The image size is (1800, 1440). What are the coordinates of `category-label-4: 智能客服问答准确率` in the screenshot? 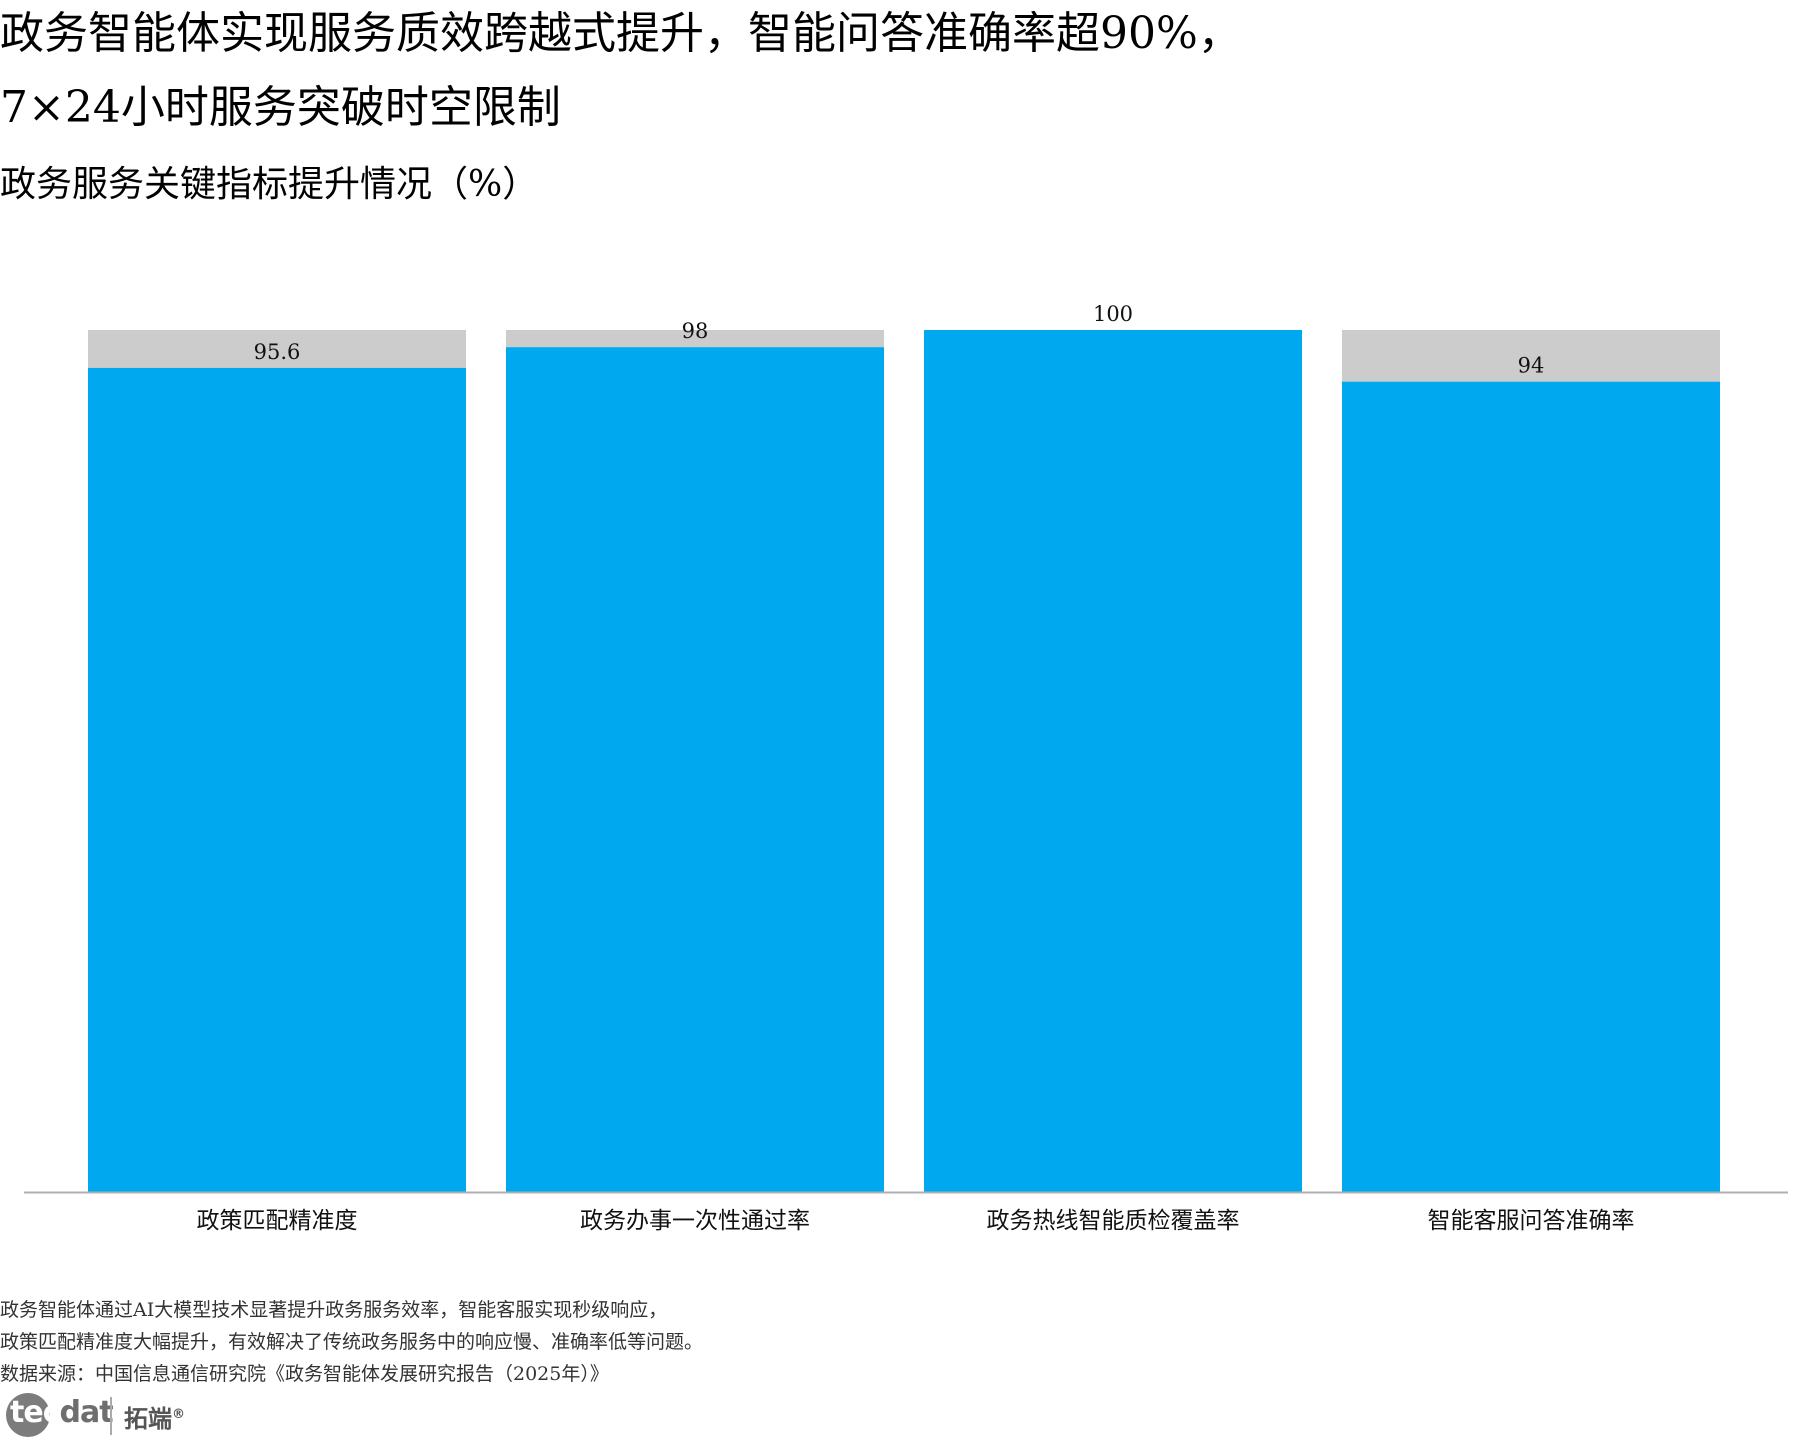 It's located at (1531, 1221).